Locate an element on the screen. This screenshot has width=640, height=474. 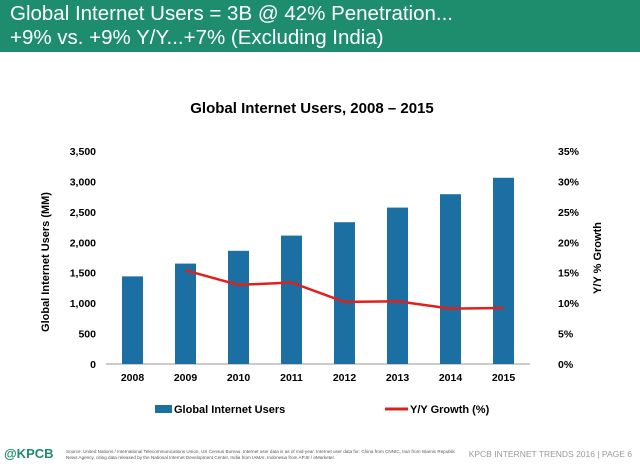
footer-page-label: KPCB INTERNET TRENDS 2016 | PAGE 6 is located at coordinates (550, 454).